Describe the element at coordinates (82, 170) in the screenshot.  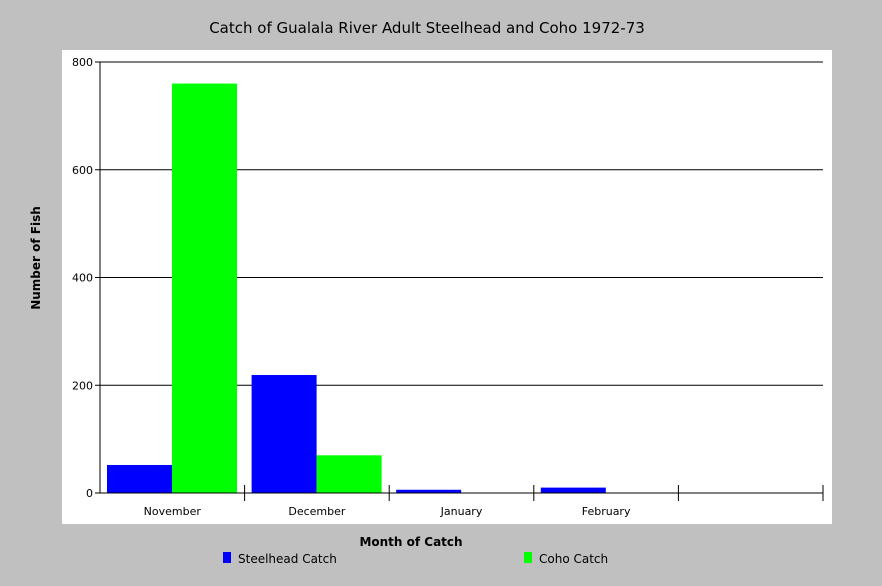
I see `y-tick-label: 600` at that location.